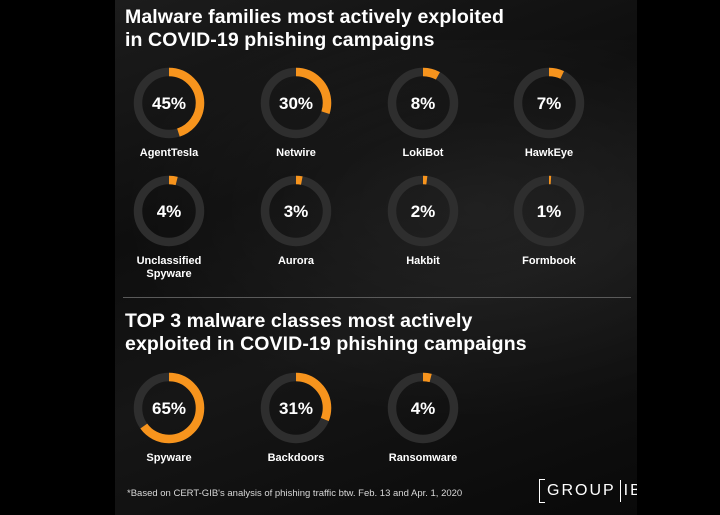 The image size is (720, 515). I want to click on logo-text-group: GROUP, so click(581, 490).